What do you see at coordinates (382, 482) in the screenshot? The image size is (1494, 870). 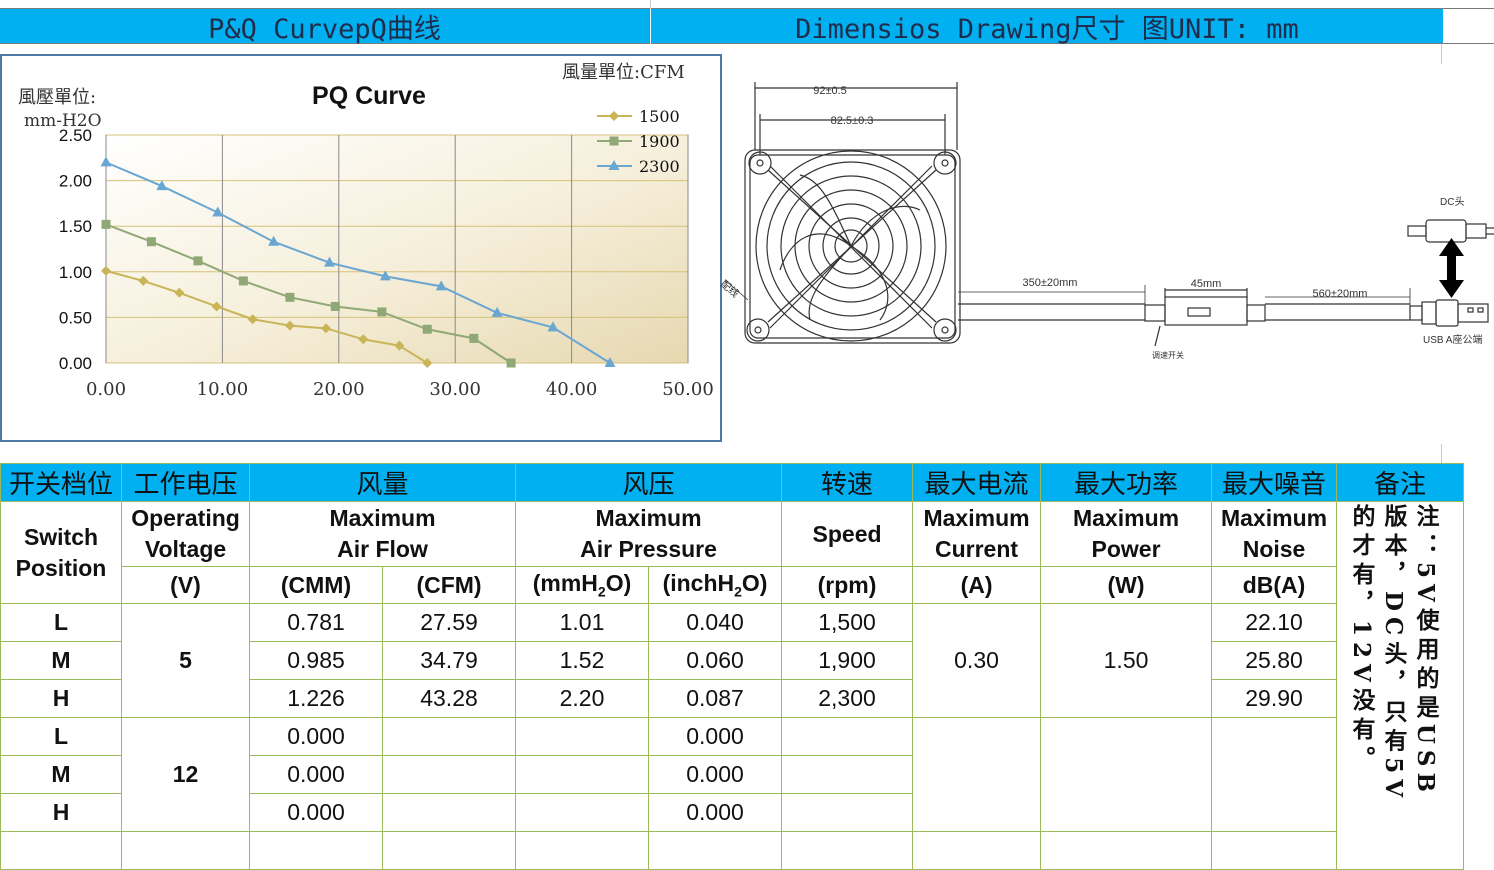 I see `col-airflow-cn: 风量` at bounding box center [382, 482].